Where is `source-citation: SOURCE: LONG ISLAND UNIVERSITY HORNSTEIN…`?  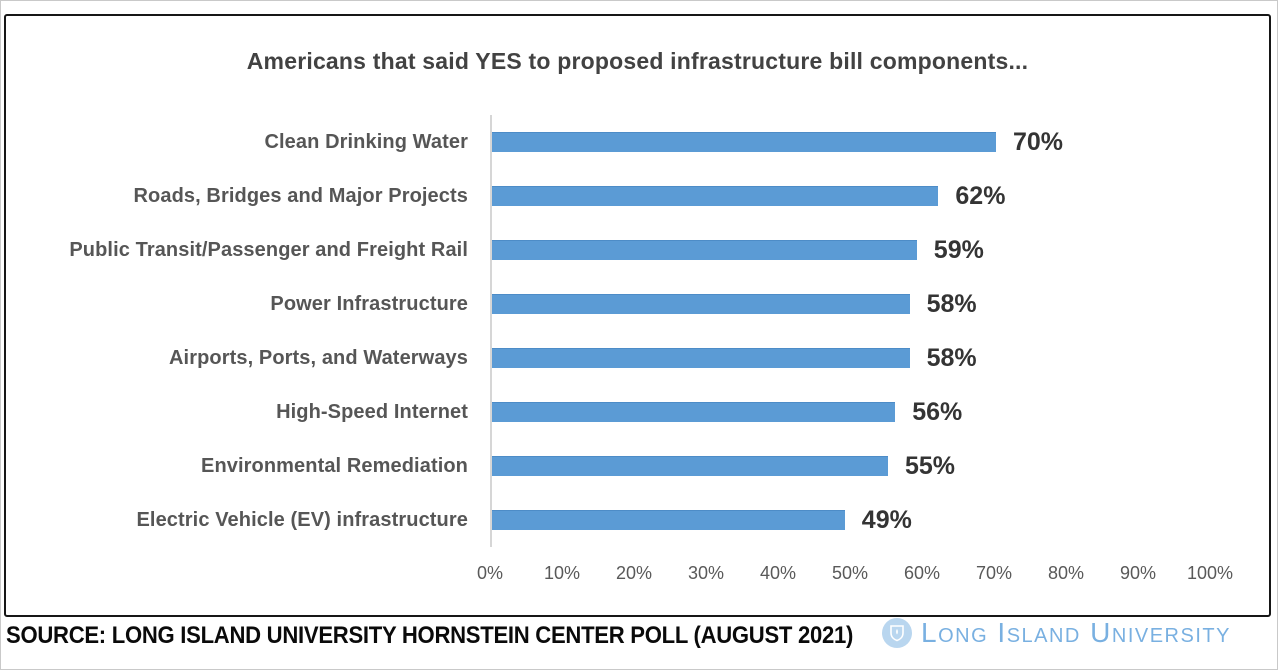
source-citation: SOURCE: LONG ISLAND UNIVERSITY HORNSTEIN… is located at coordinates (430, 635).